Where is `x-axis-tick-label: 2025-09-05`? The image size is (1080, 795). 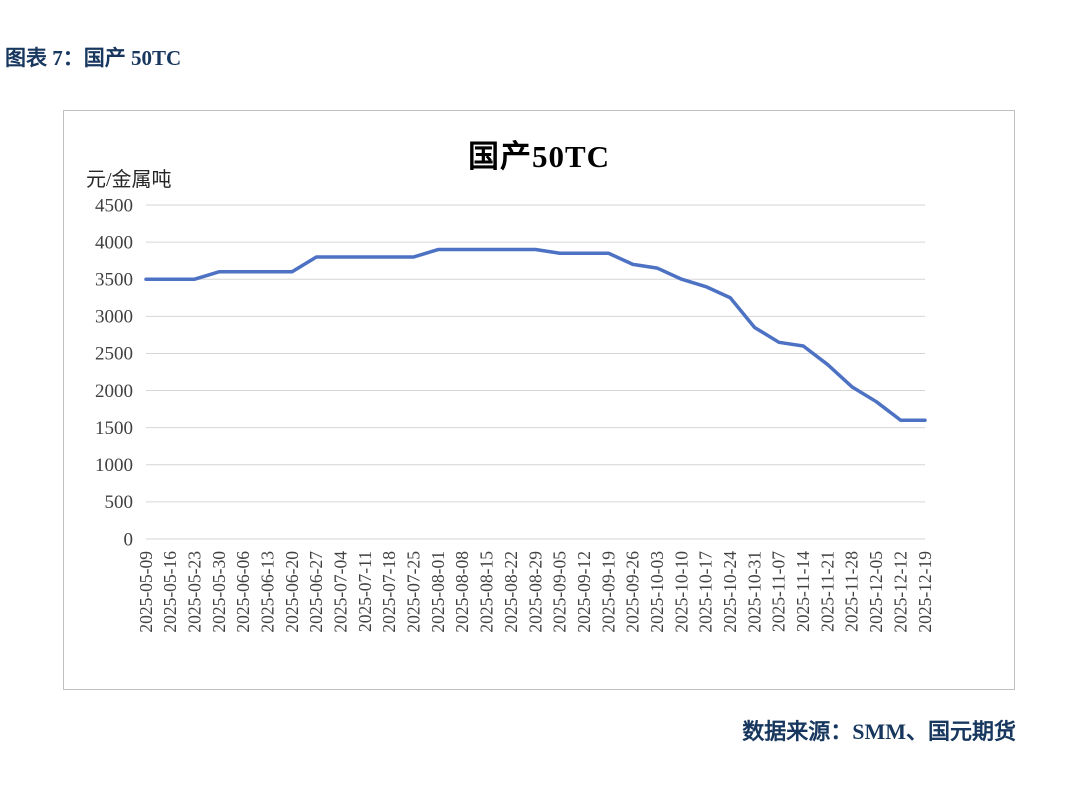
x-axis-tick-label: 2025-09-05 is located at coordinates (560, 592).